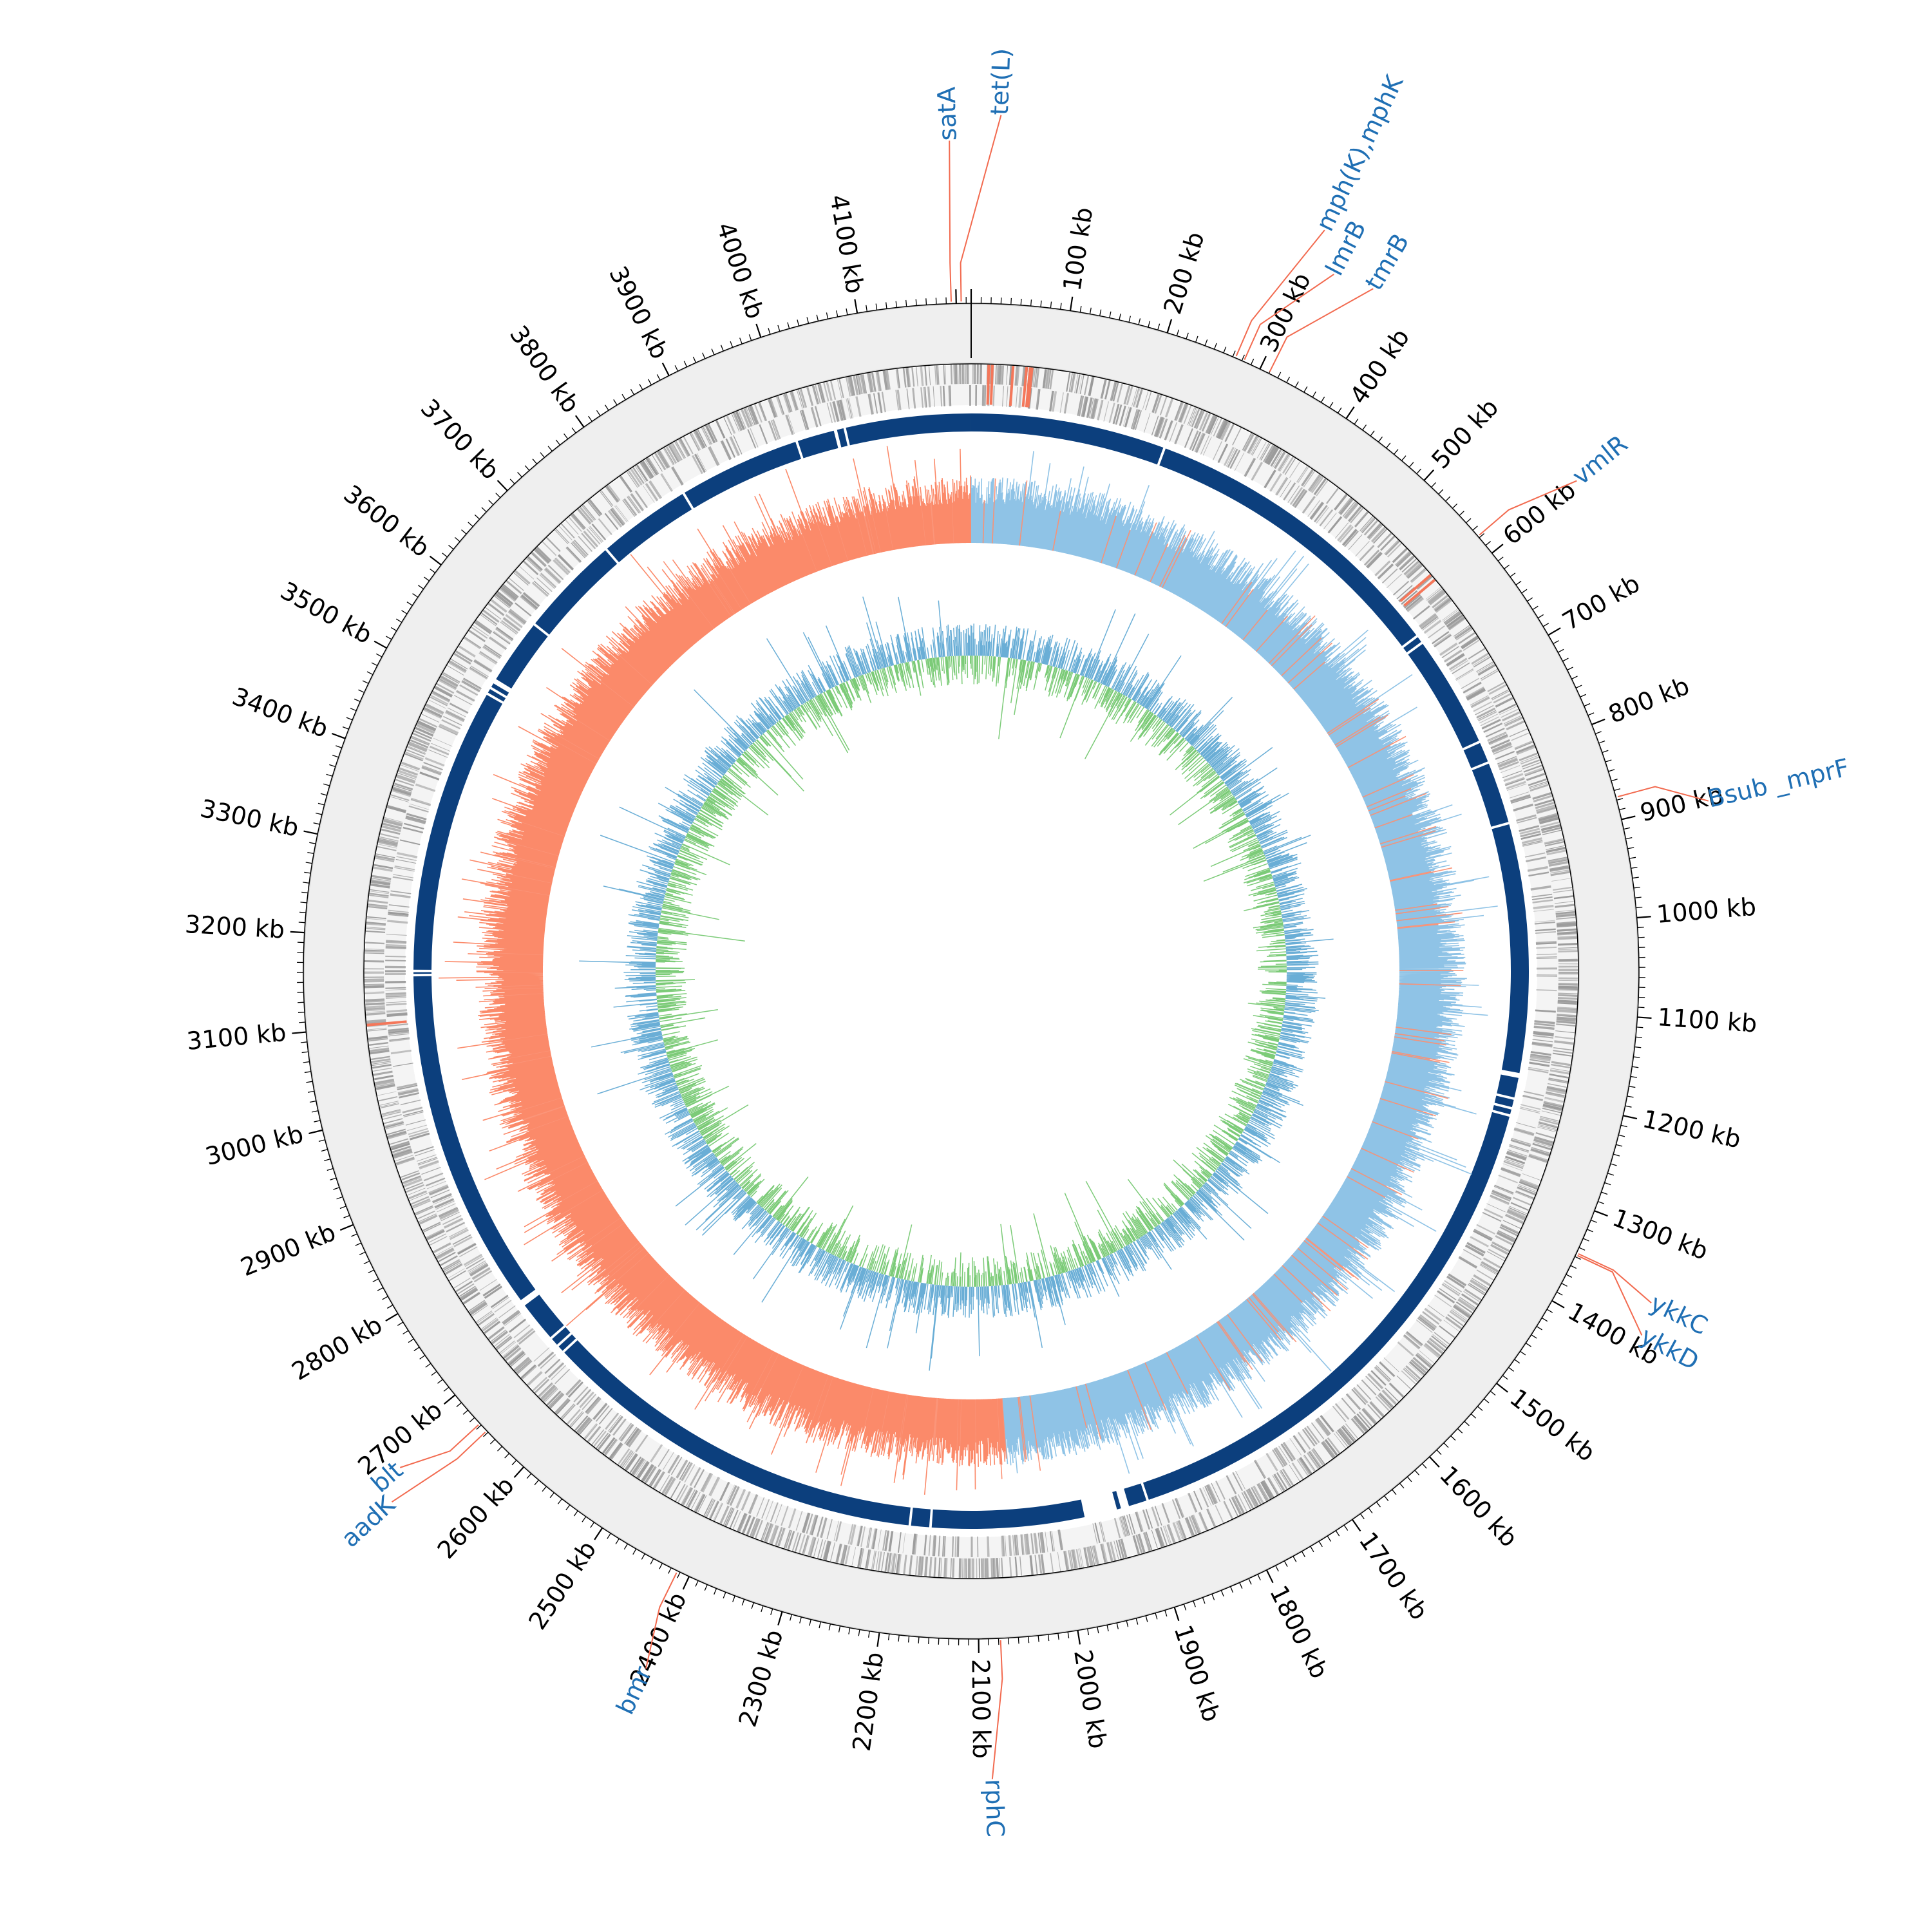 Image resolution: width=1932 pixels, height=1932 pixels. Describe the element at coordinates (1394, 1576) in the screenshot. I see `scale-tick-label: 1700 kb` at that location.